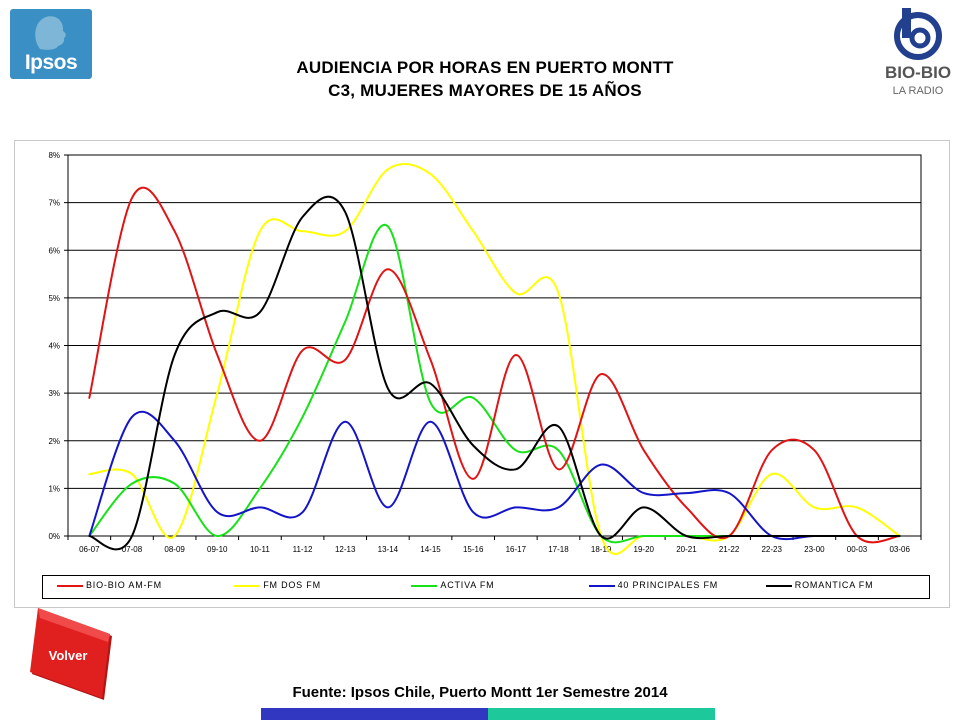 This screenshot has height=720, width=960. I want to click on legend-item: FM DOS FM, so click(277, 587).